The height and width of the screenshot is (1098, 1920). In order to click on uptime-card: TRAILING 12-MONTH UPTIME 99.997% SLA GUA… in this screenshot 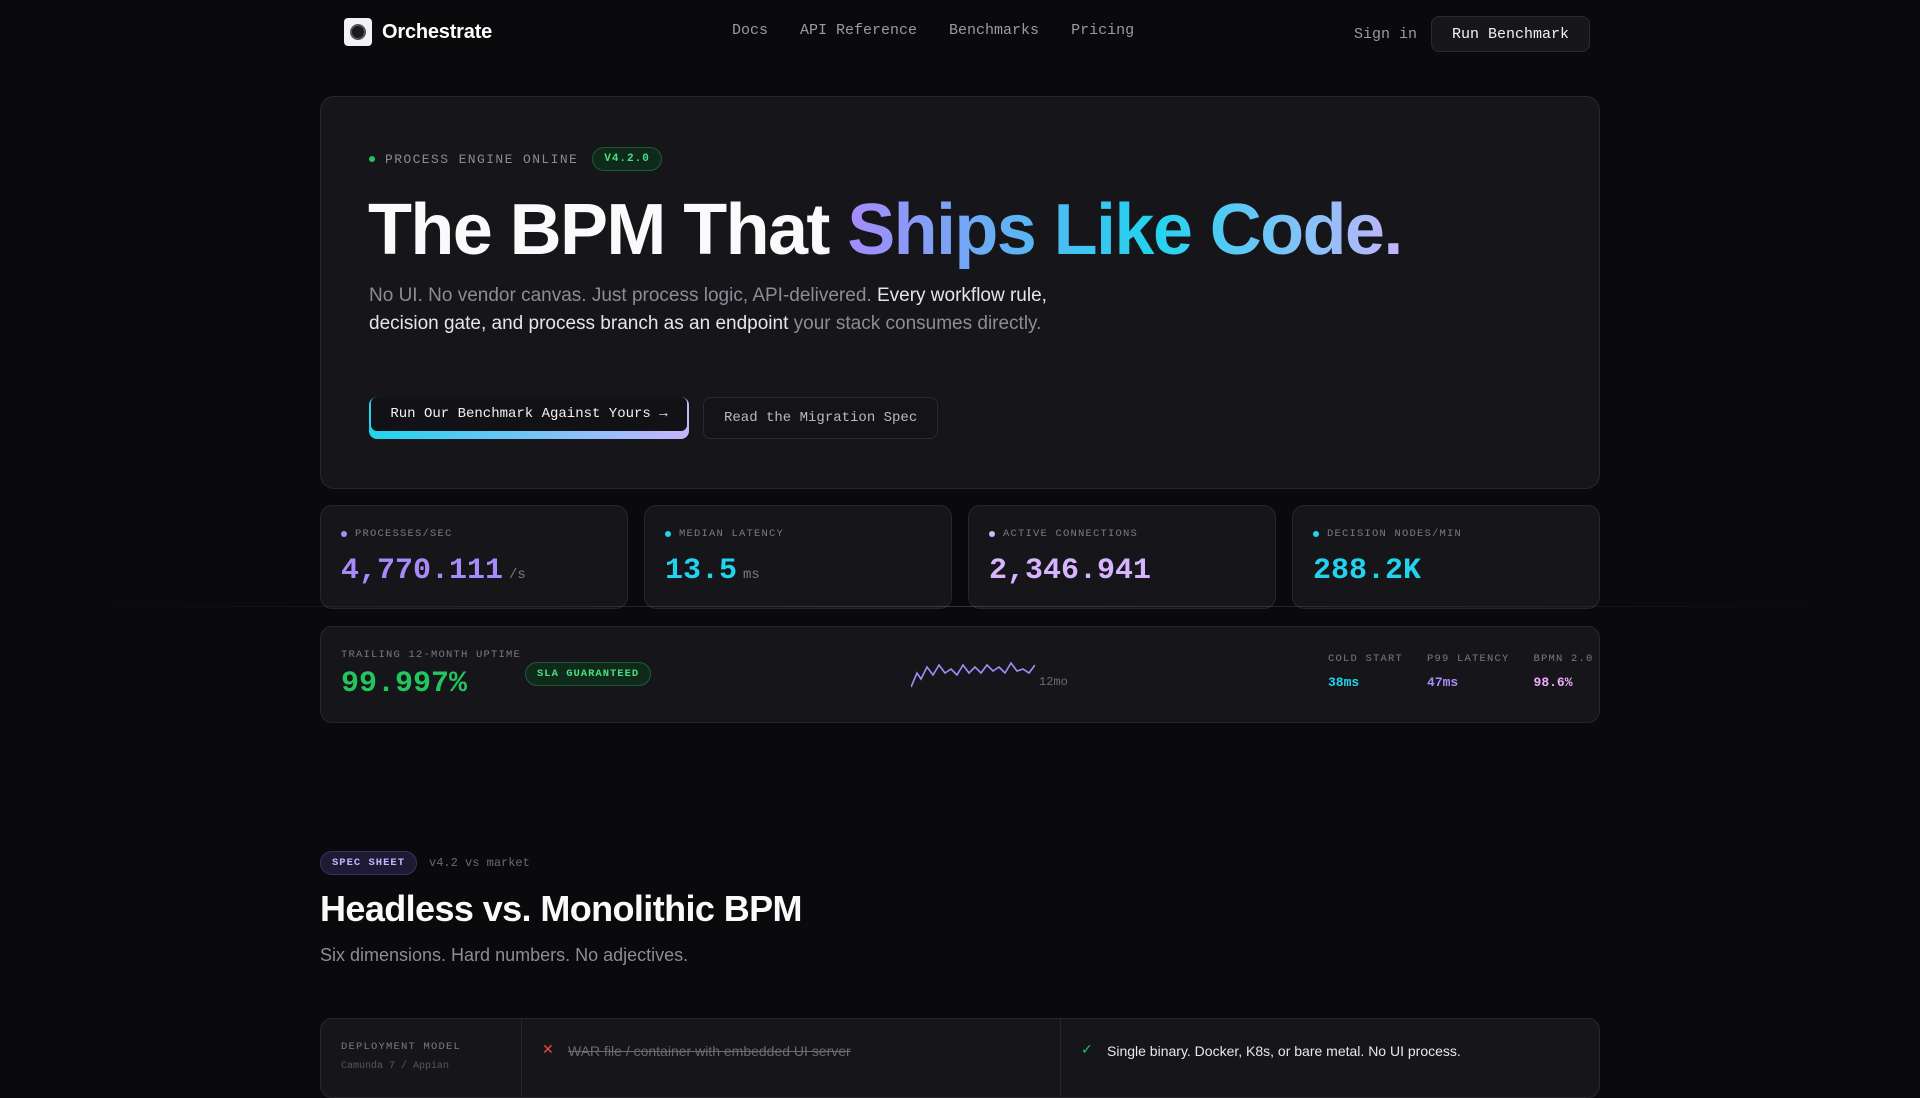, I will do `click(960, 674)`.